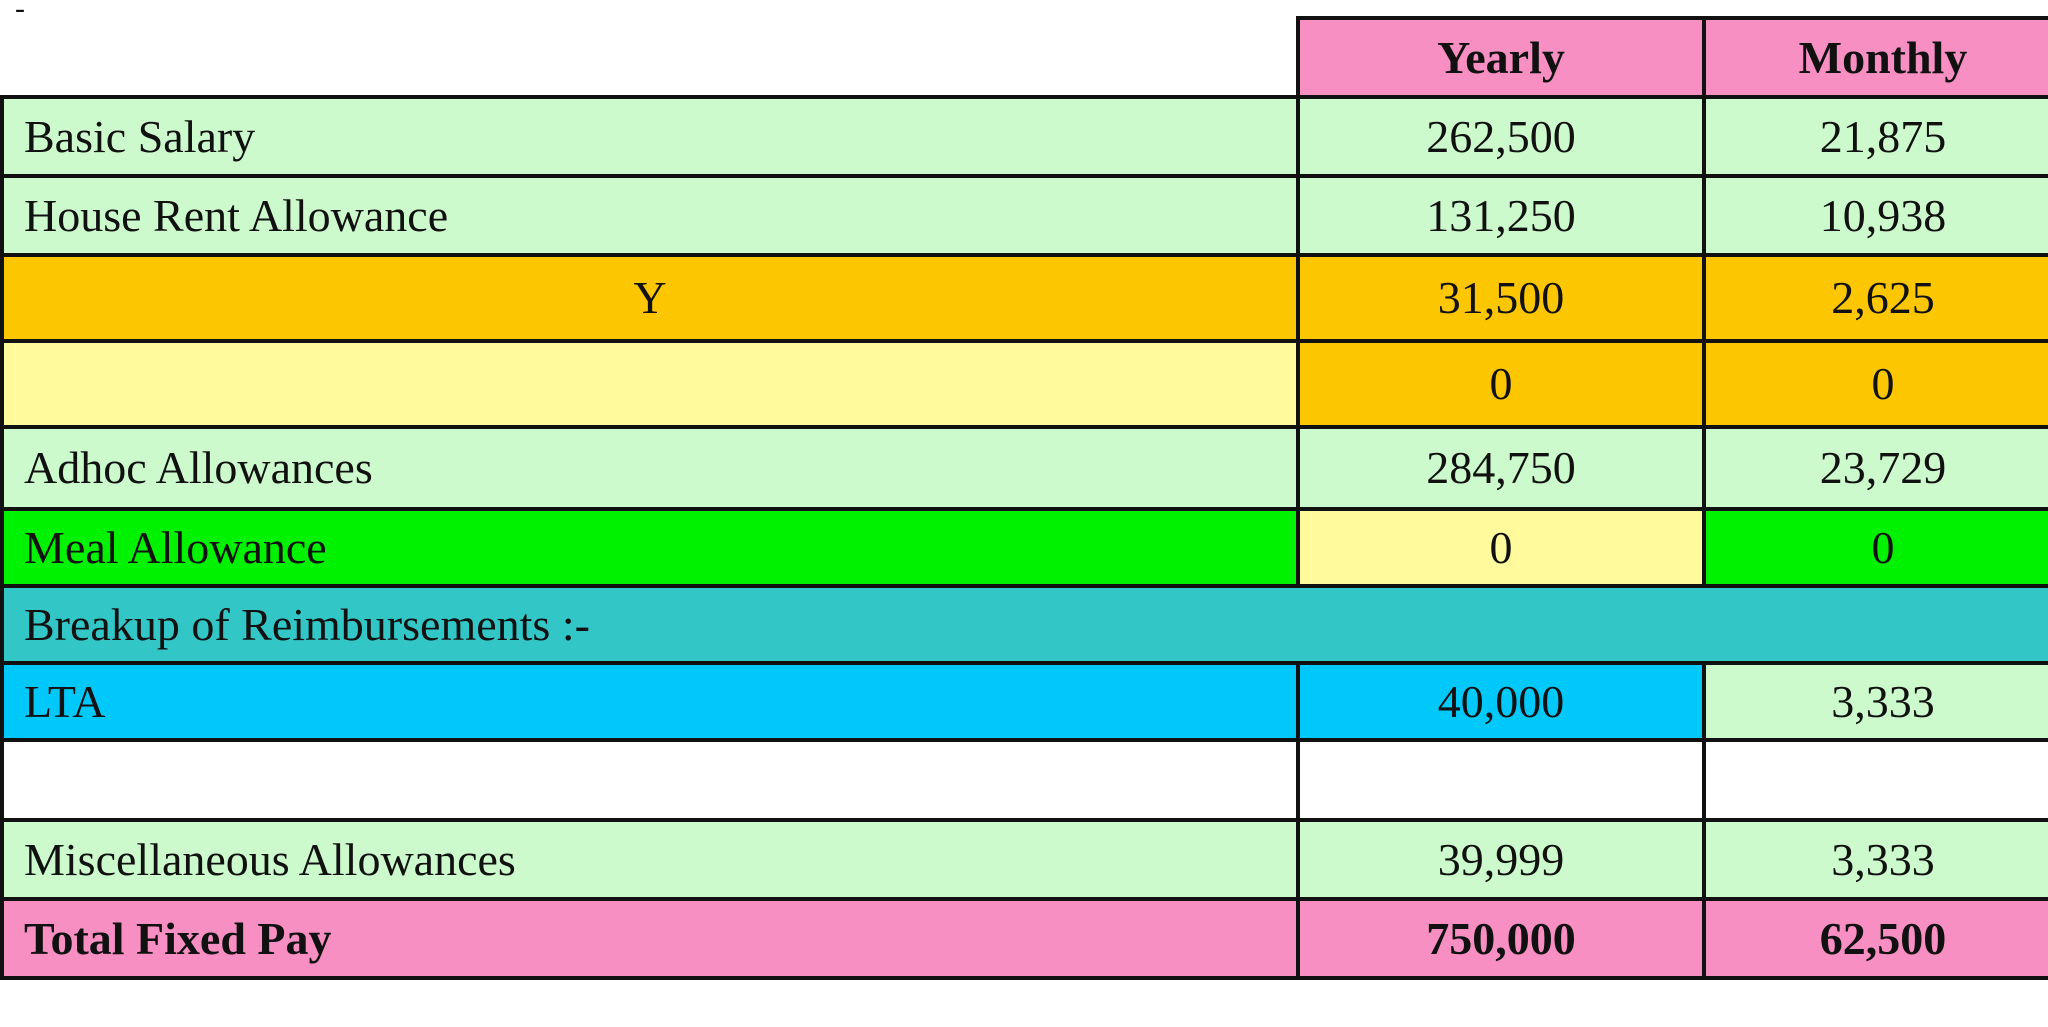 The width and height of the screenshot is (2048, 1027). Describe the element at coordinates (650, 215) in the screenshot. I see `row-label: House Rent Allowance` at that location.